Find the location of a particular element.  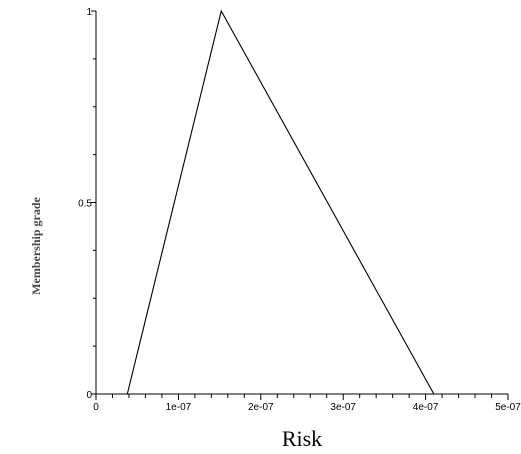

y-tick-label: 0.5 is located at coordinates (85, 204).